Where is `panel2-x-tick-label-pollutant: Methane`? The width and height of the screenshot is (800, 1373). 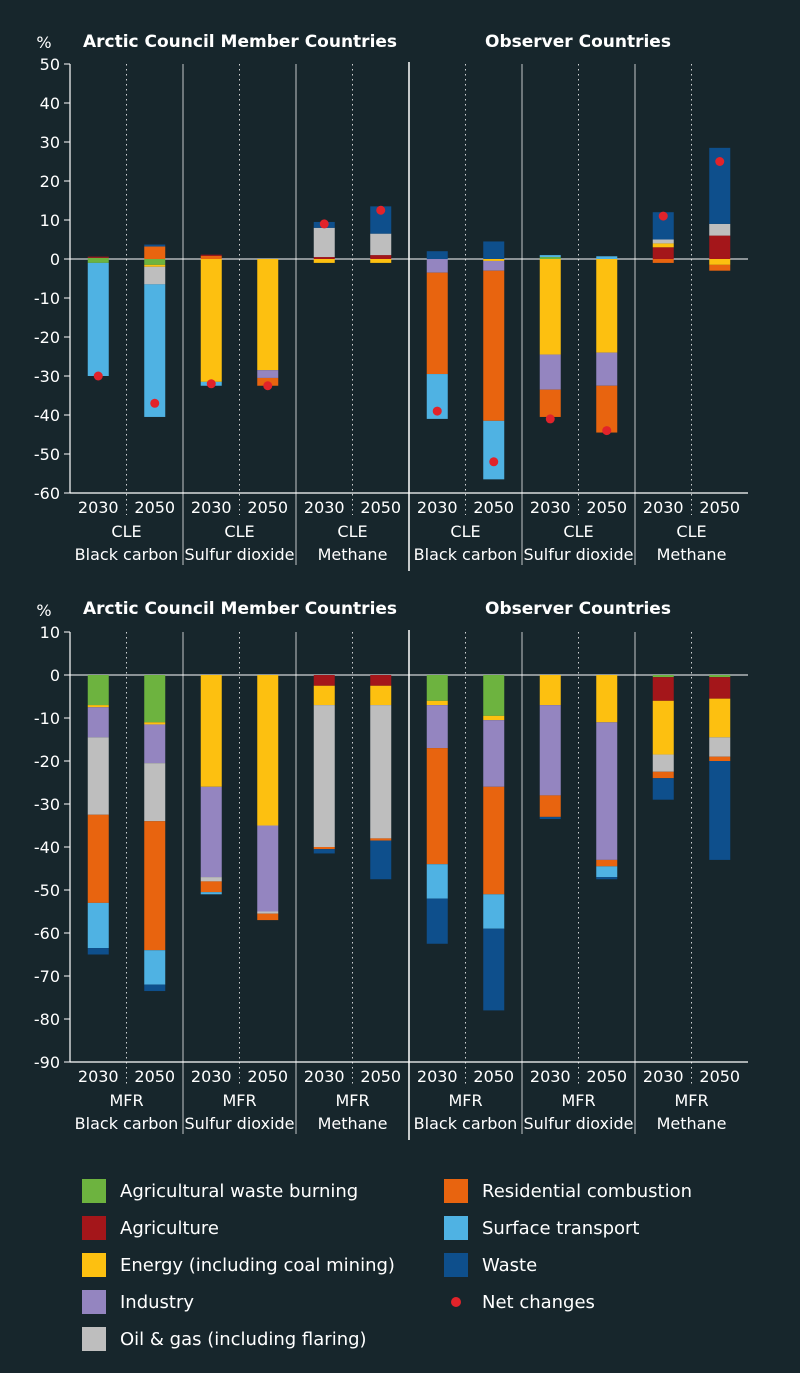
panel2-x-tick-label-pollutant: Methane is located at coordinates (692, 1123).